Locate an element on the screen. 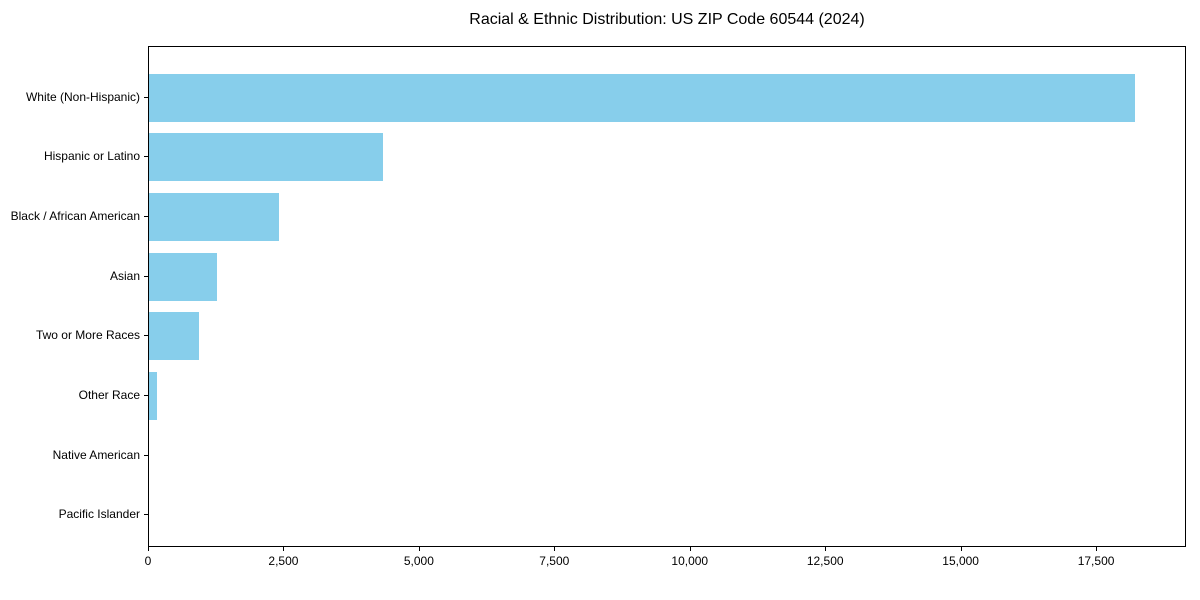 The width and height of the screenshot is (1200, 600). x-axis-tick-label-12-500: 12,500 is located at coordinates (825, 561).